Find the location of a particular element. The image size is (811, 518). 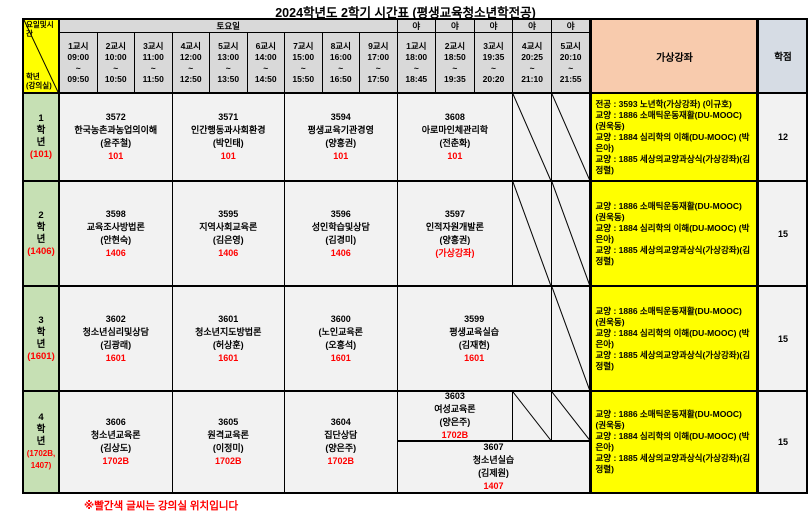

course-code: 3599 is located at coordinates (474, 318).